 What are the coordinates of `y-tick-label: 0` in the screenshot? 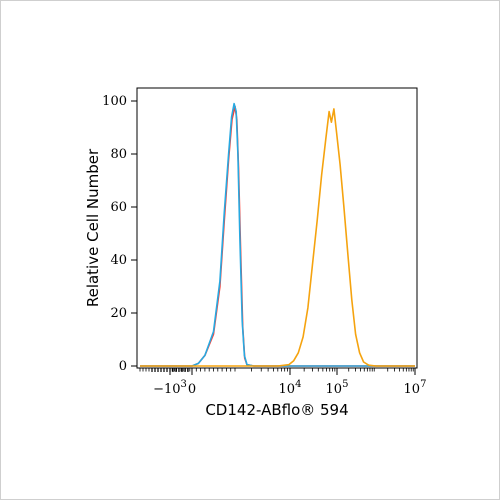 It's located at (123, 366).